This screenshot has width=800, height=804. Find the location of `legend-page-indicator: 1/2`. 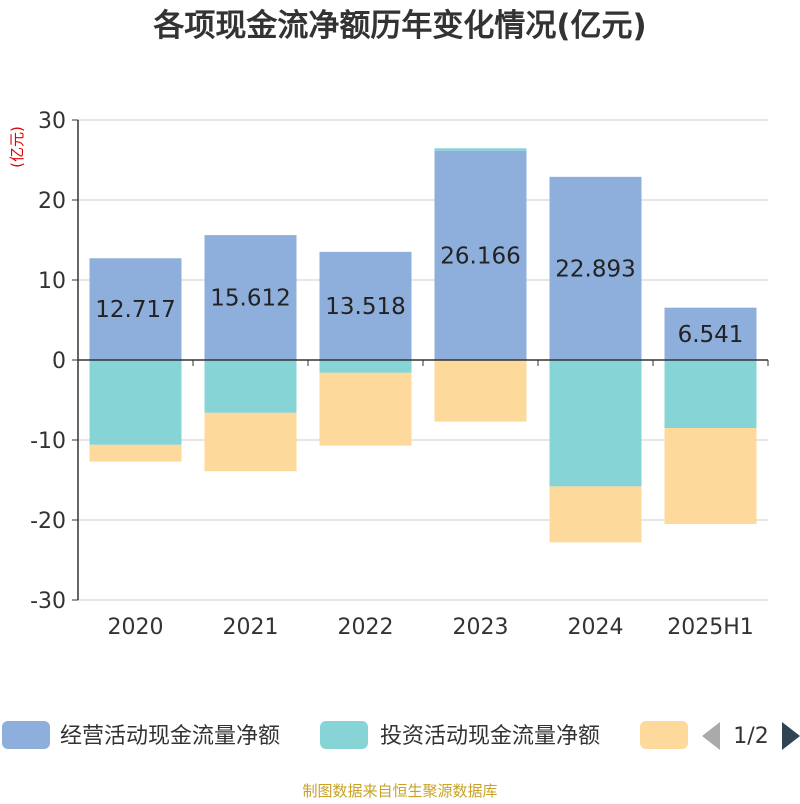

legend-page-indicator: 1/2 is located at coordinates (750, 736).